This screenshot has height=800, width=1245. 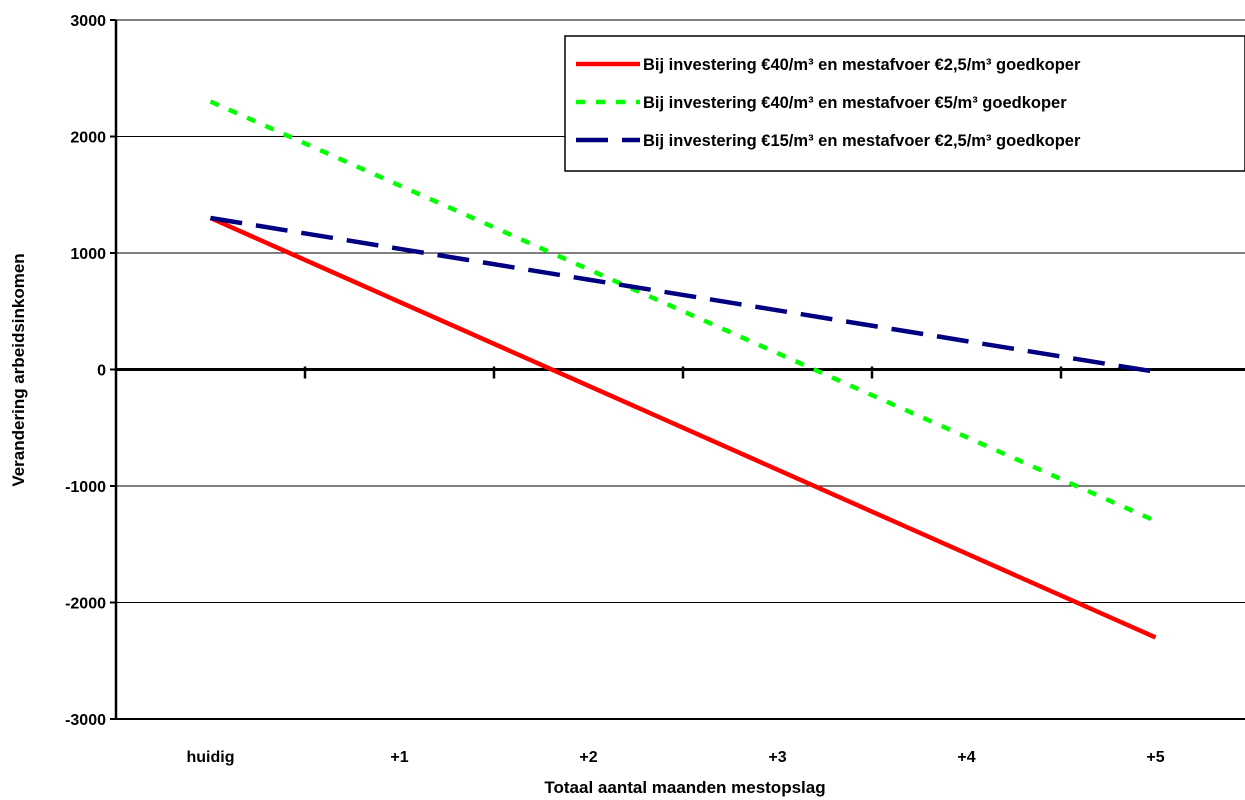 What do you see at coordinates (88, 138) in the screenshot?
I see `y-tick-label: 2000` at bounding box center [88, 138].